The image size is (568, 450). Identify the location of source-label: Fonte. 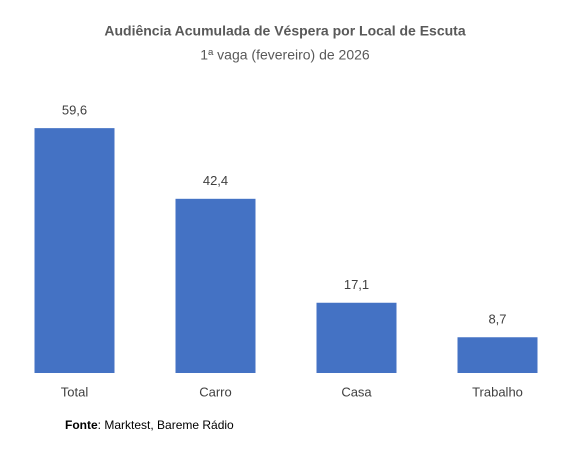
(81, 425).